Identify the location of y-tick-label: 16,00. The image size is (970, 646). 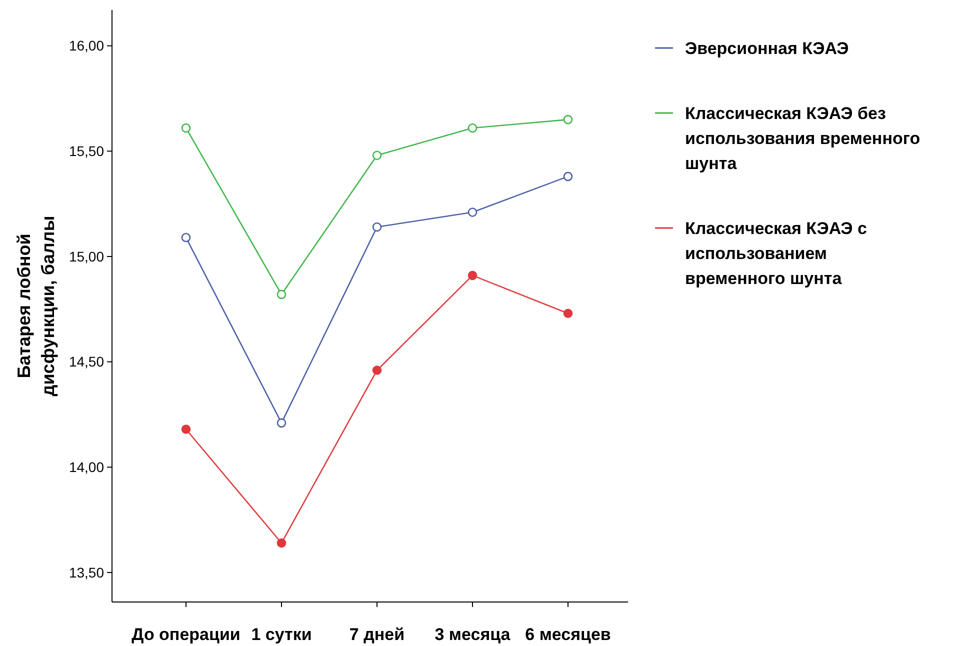
(86, 46).